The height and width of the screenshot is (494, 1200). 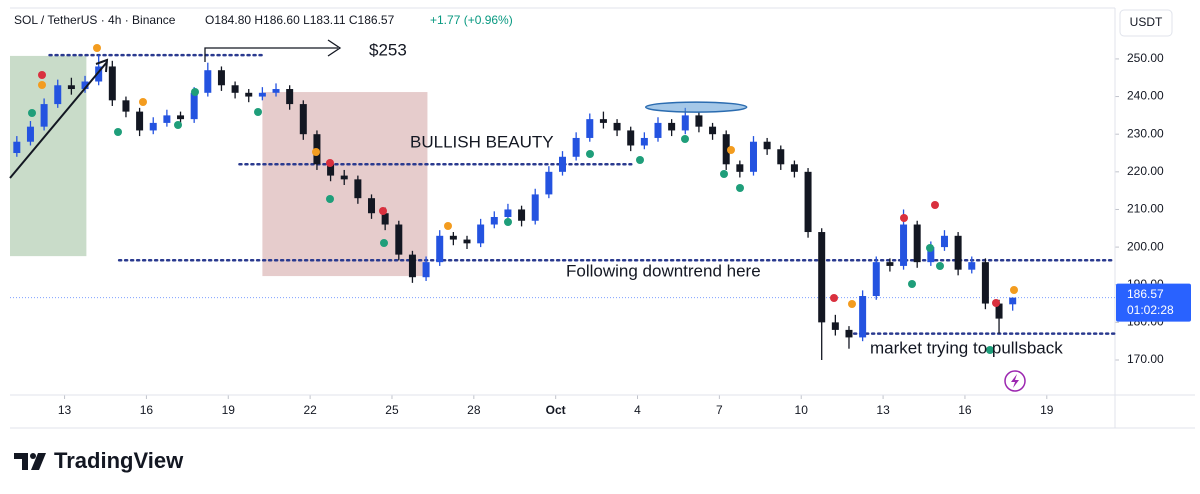 What do you see at coordinates (1145, 133) in the screenshot?
I see `y-tick-label: 230.00` at bounding box center [1145, 133].